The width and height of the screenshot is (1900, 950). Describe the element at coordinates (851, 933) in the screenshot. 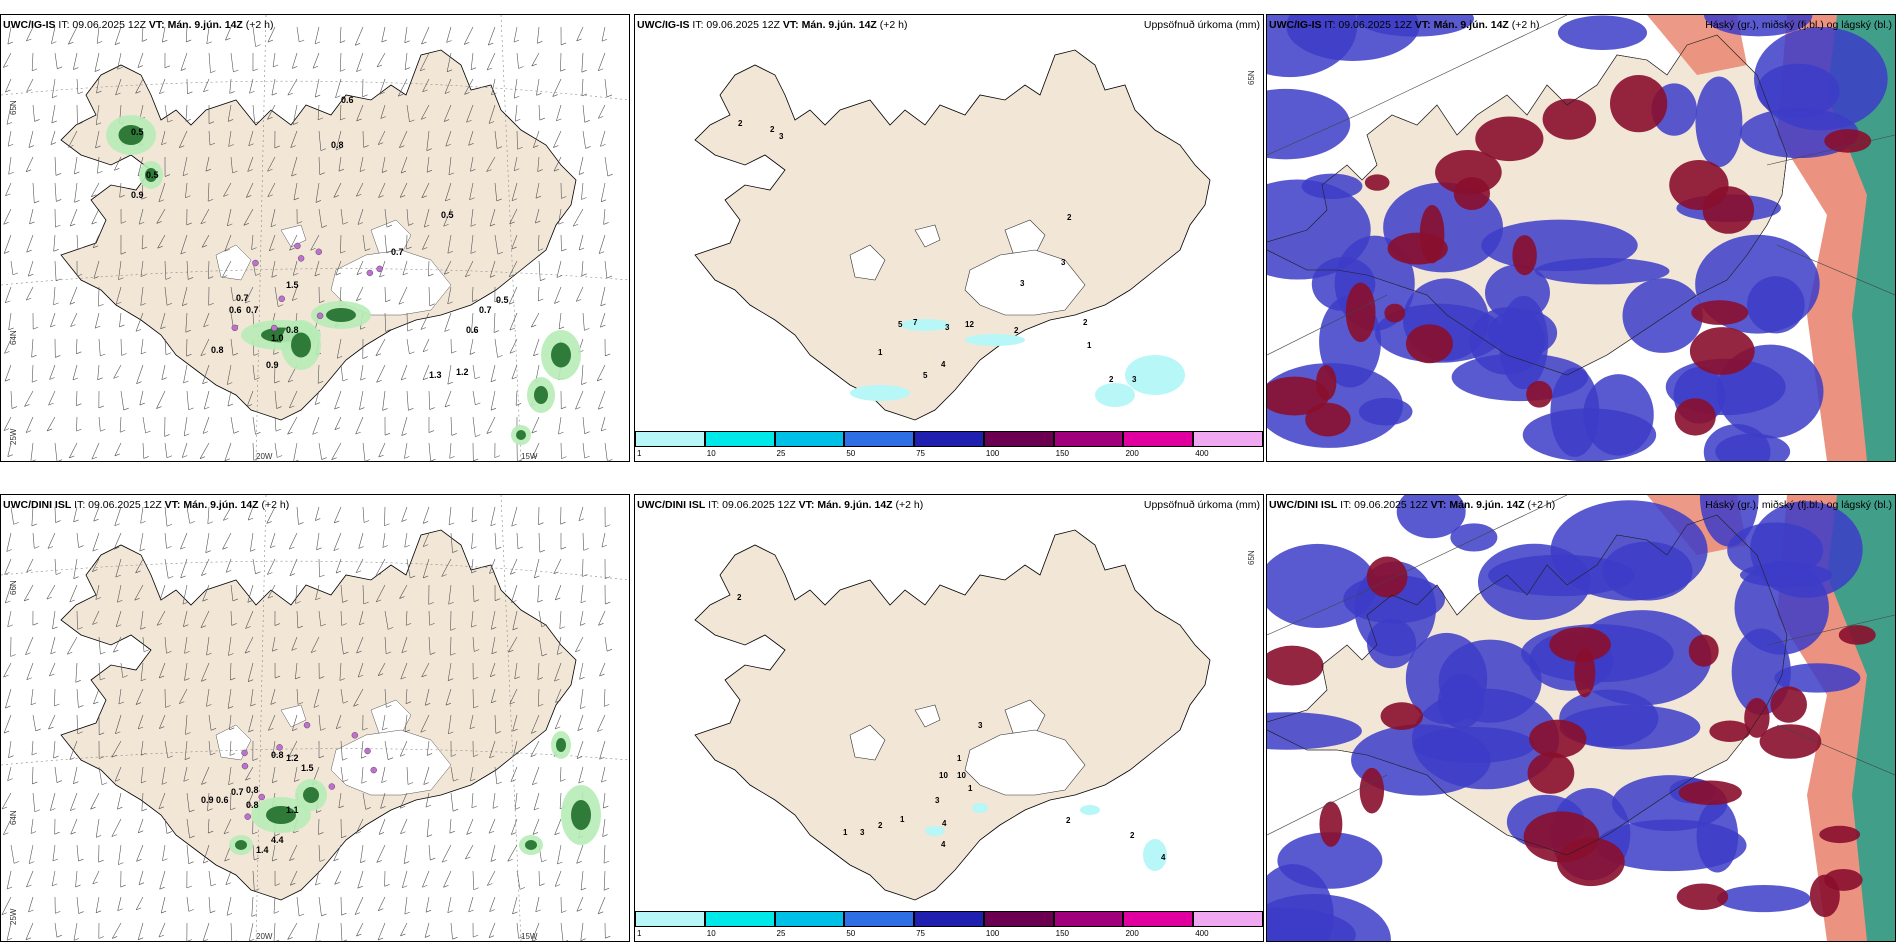

I see `colorbar-tick: 50` at that location.